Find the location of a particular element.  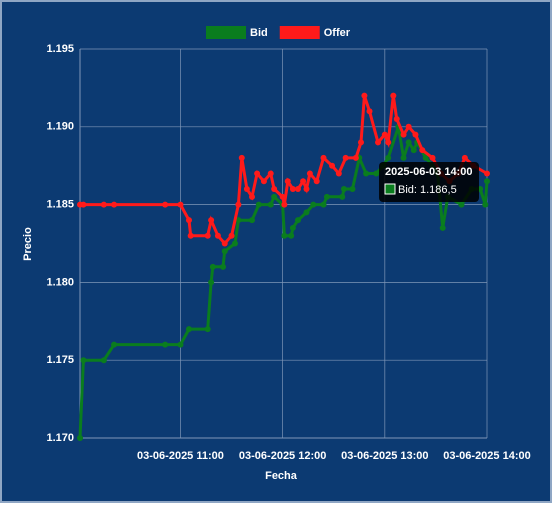

x-tick-label: 03-06-2025 11:00 is located at coordinates (180, 456).